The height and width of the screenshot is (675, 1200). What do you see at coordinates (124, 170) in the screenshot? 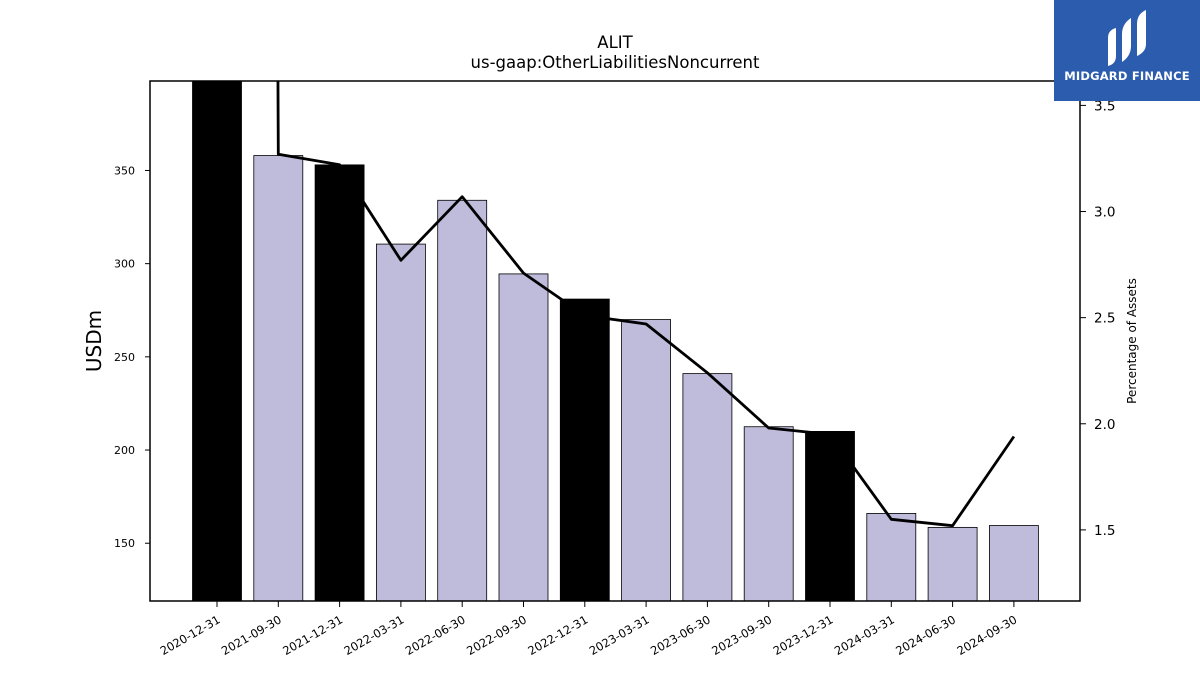
I see `y-tick-label: 350` at bounding box center [124, 170].